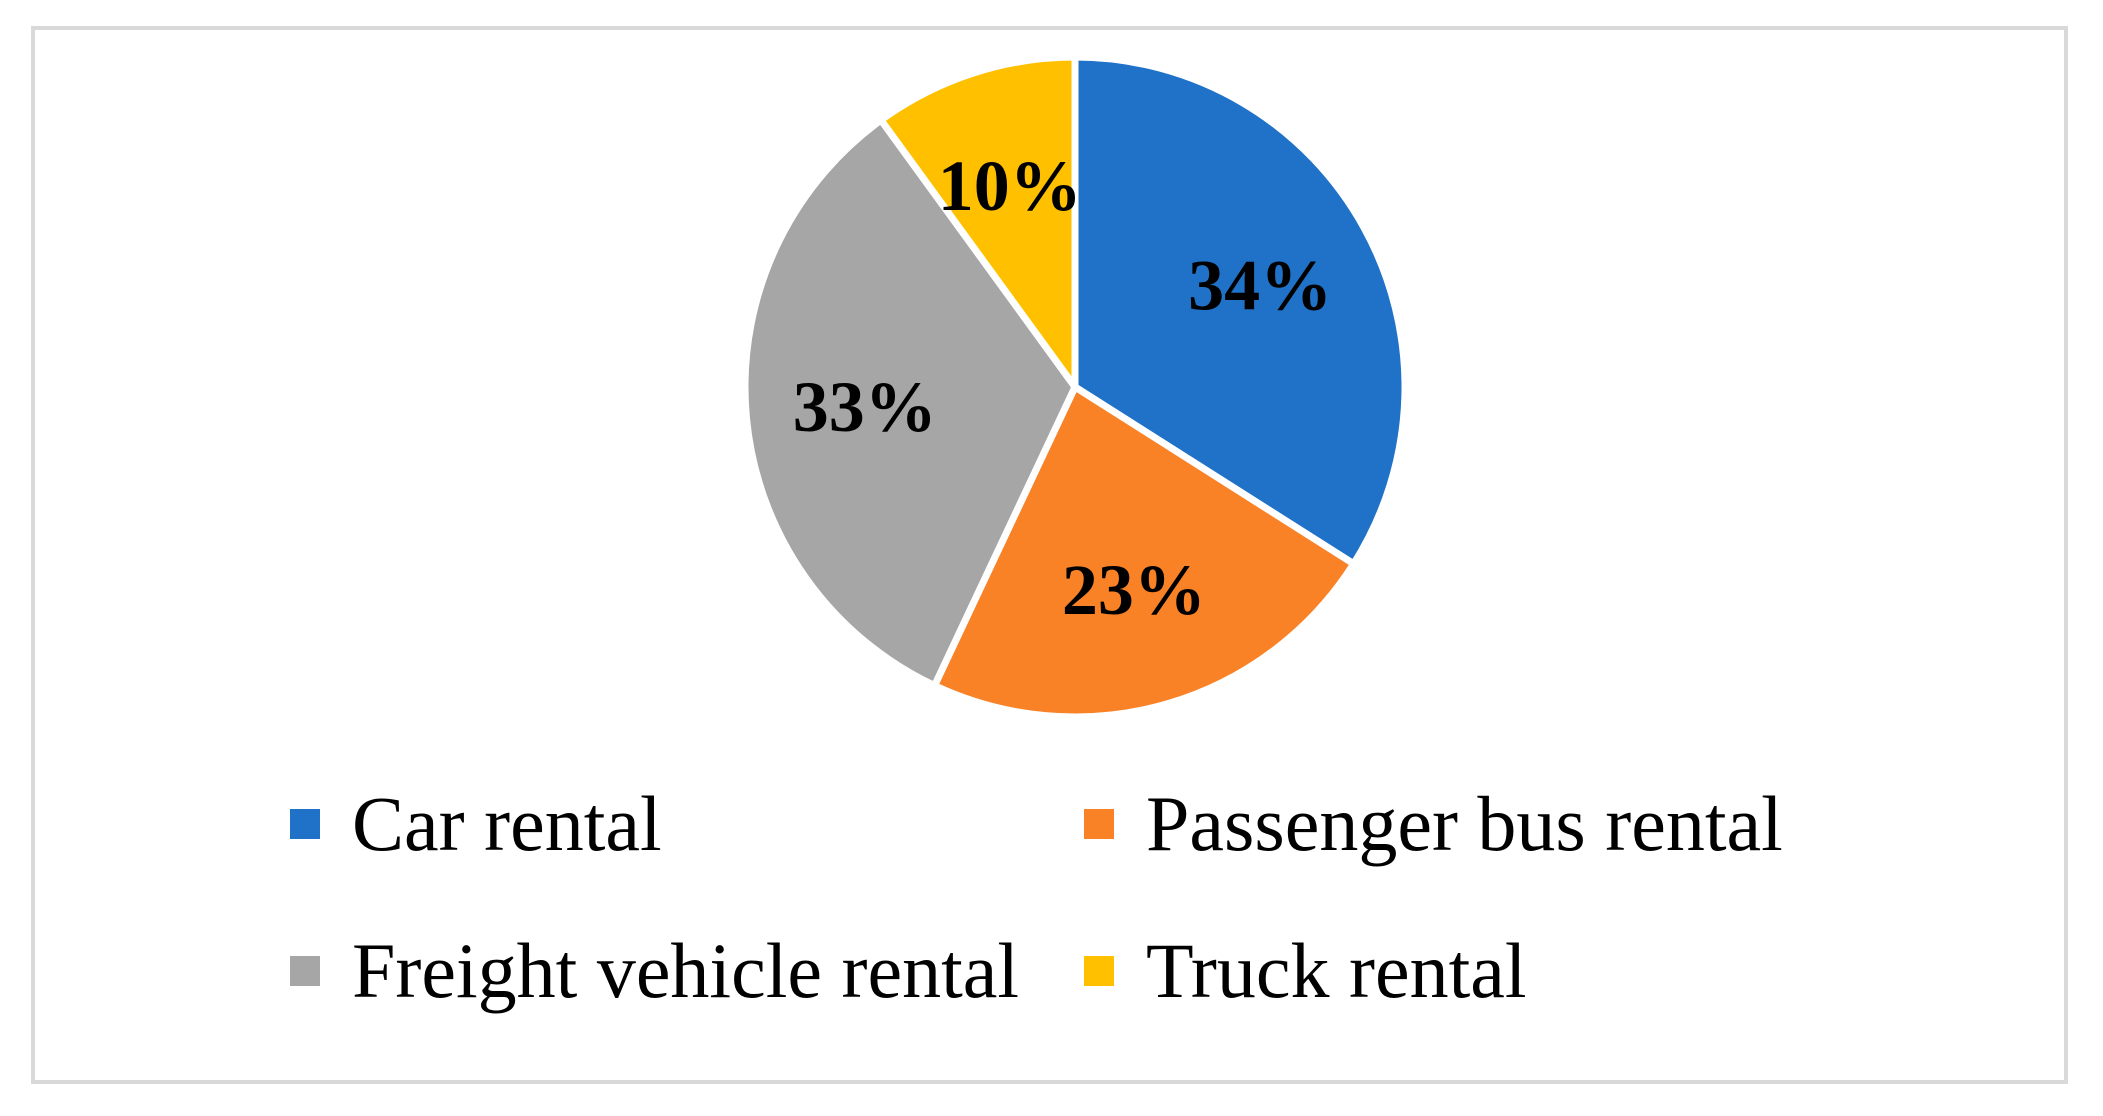 The image size is (2103, 1116). Describe the element at coordinates (305, 824) in the screenshot. I see `legend-swatch-car-rental` at that location.